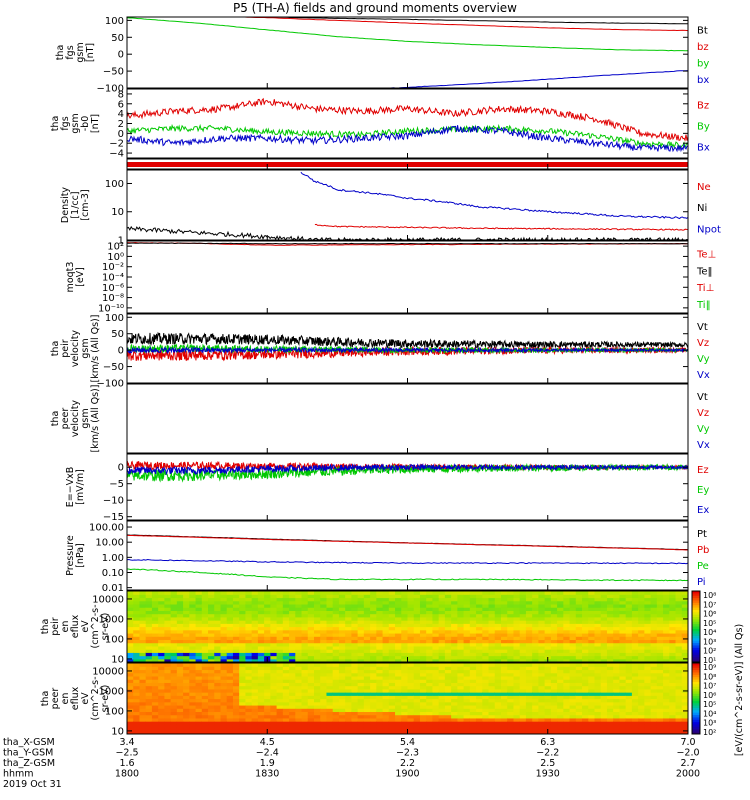 The height and width of the screenshot is (800, 750). What do you see at coordinates (267, 753) in the screenshot?
I see `xaxis-value: −2.4` at bounding box center [267, 753].